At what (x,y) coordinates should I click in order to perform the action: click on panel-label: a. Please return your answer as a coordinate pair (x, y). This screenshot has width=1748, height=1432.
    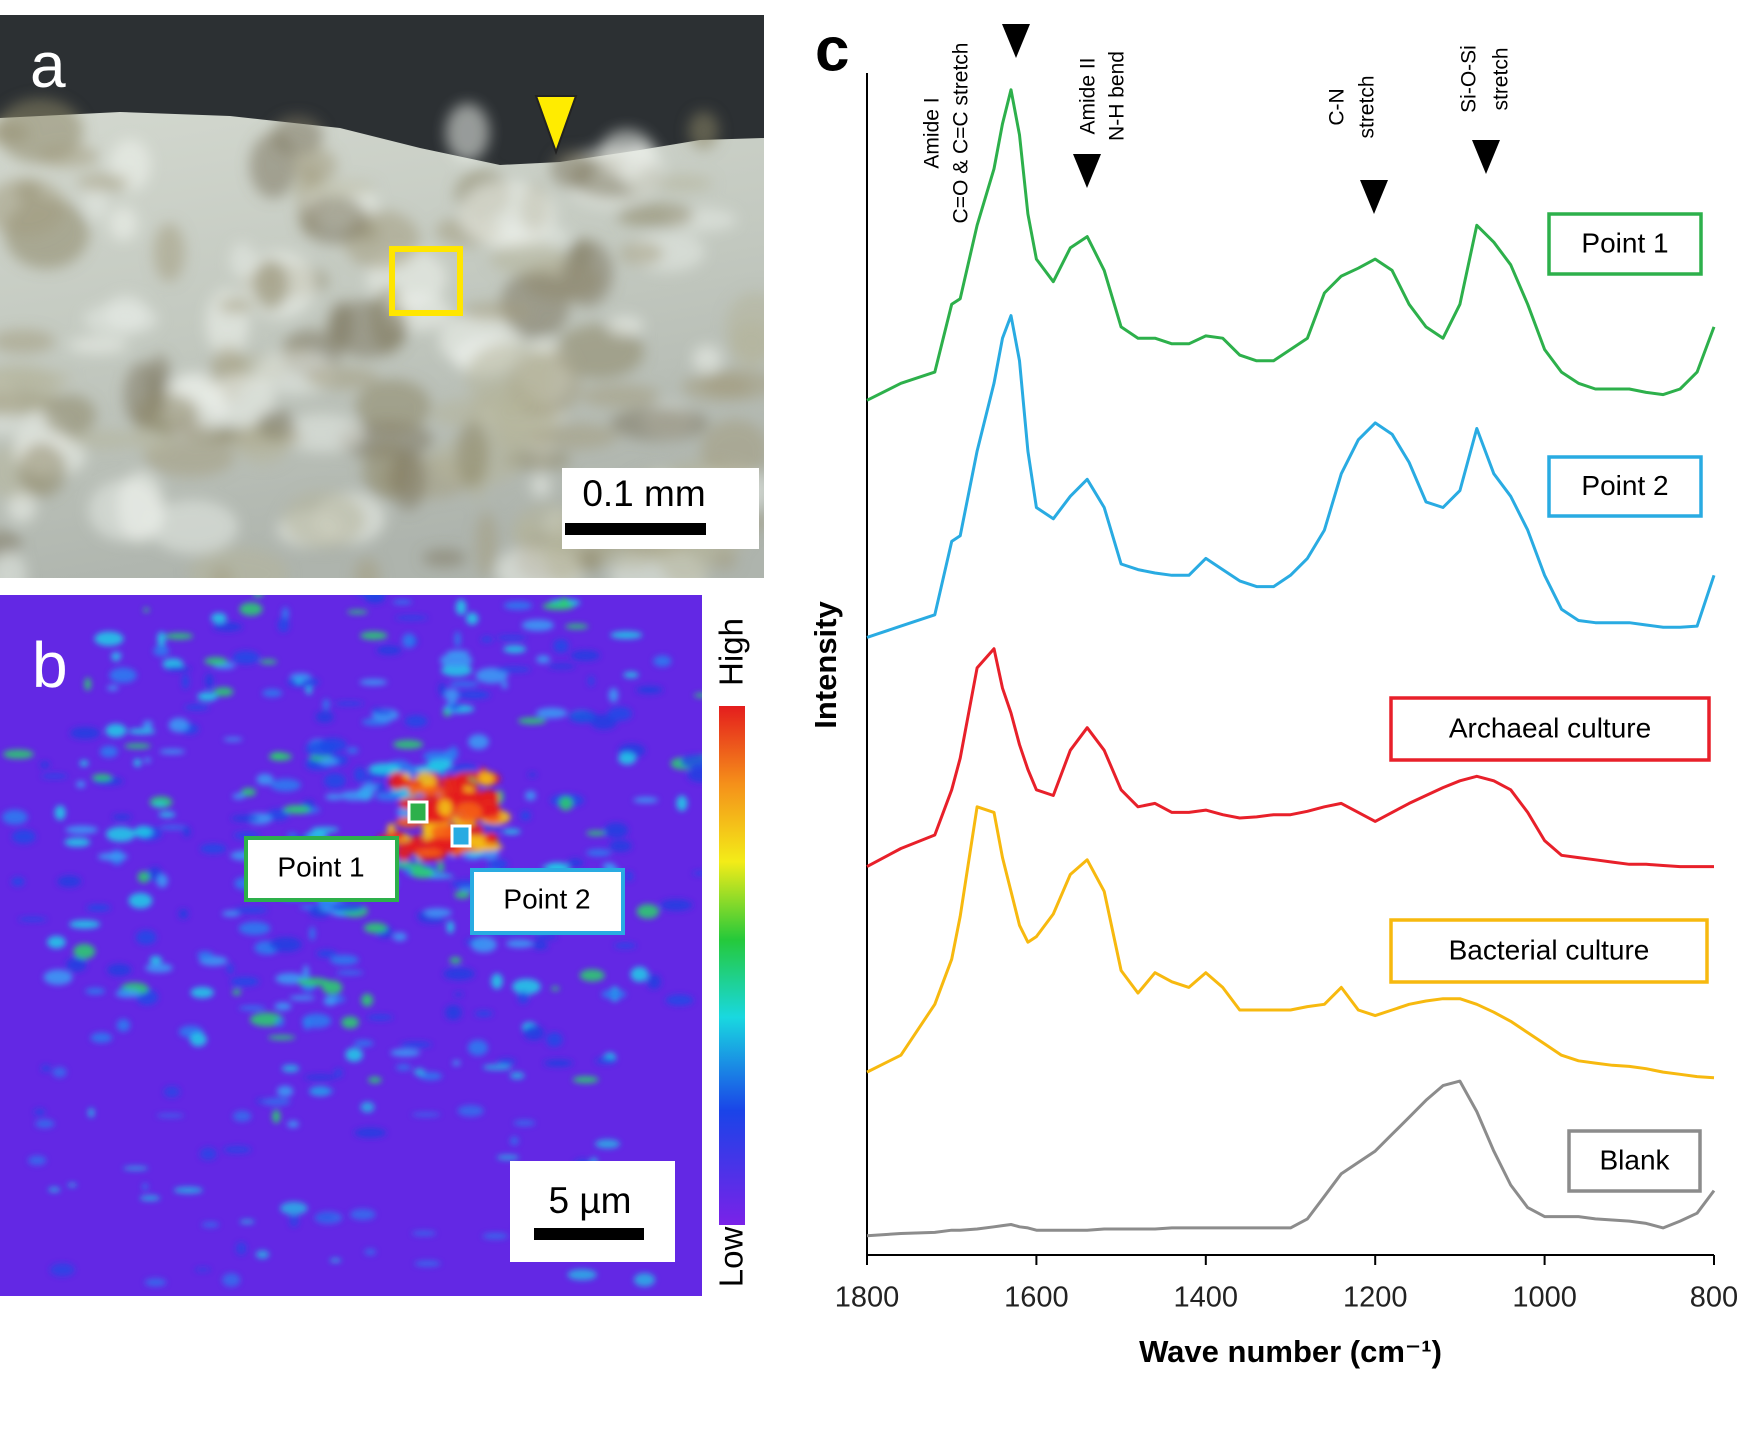
    Looking at the image, I should click on (48, 65).